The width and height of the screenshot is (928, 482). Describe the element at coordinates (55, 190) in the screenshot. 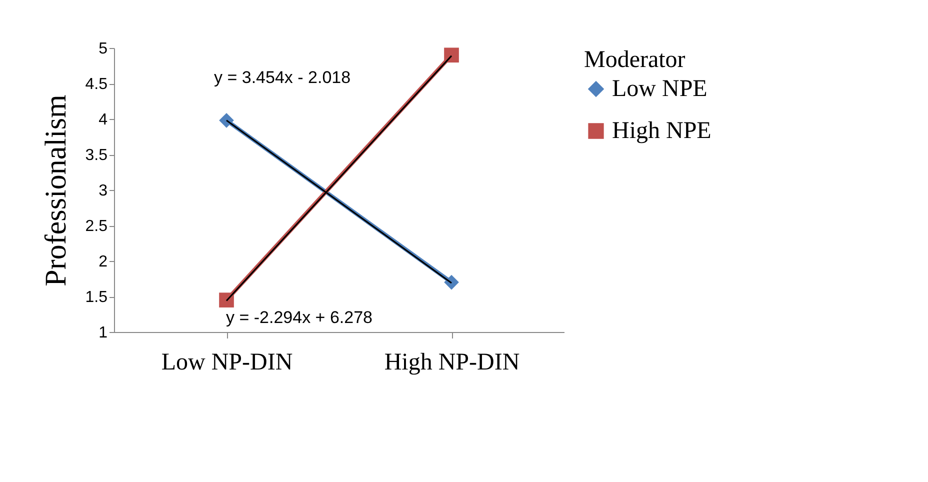

I see `y-axis-title: Professionalism` at that location.